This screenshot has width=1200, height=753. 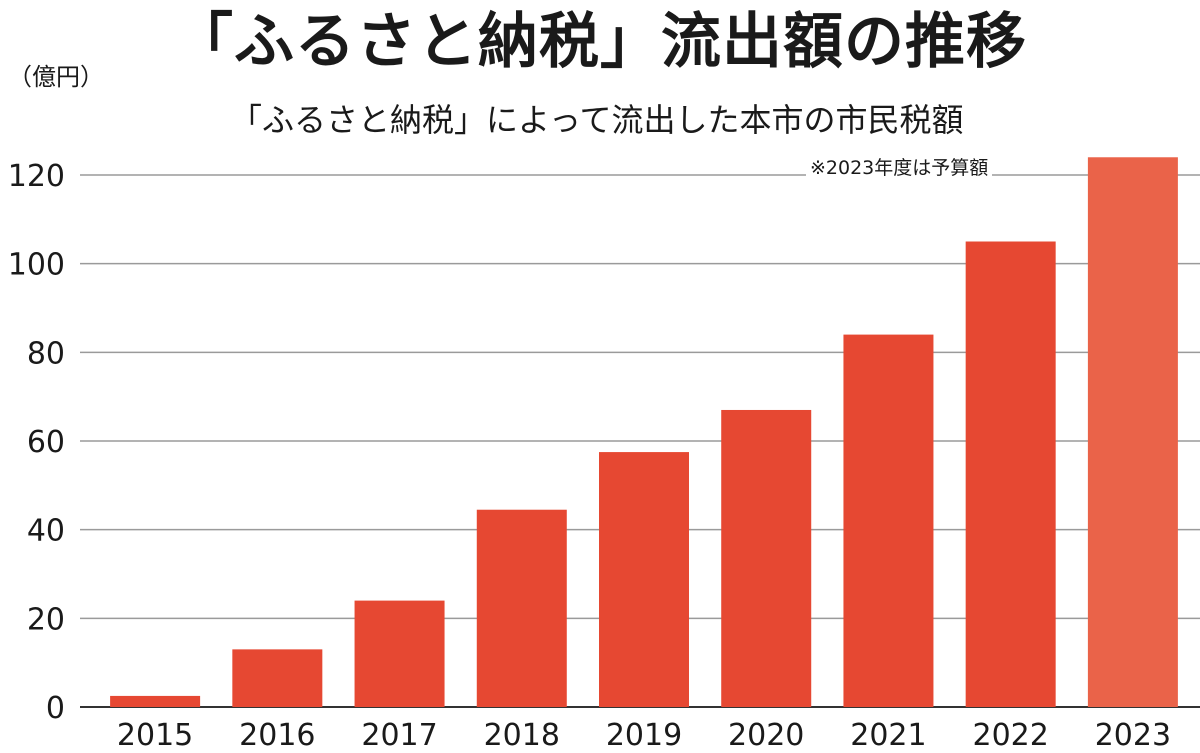 I want to click on budget-note: ※2023年度は予算額, so click(x=899, y=168).